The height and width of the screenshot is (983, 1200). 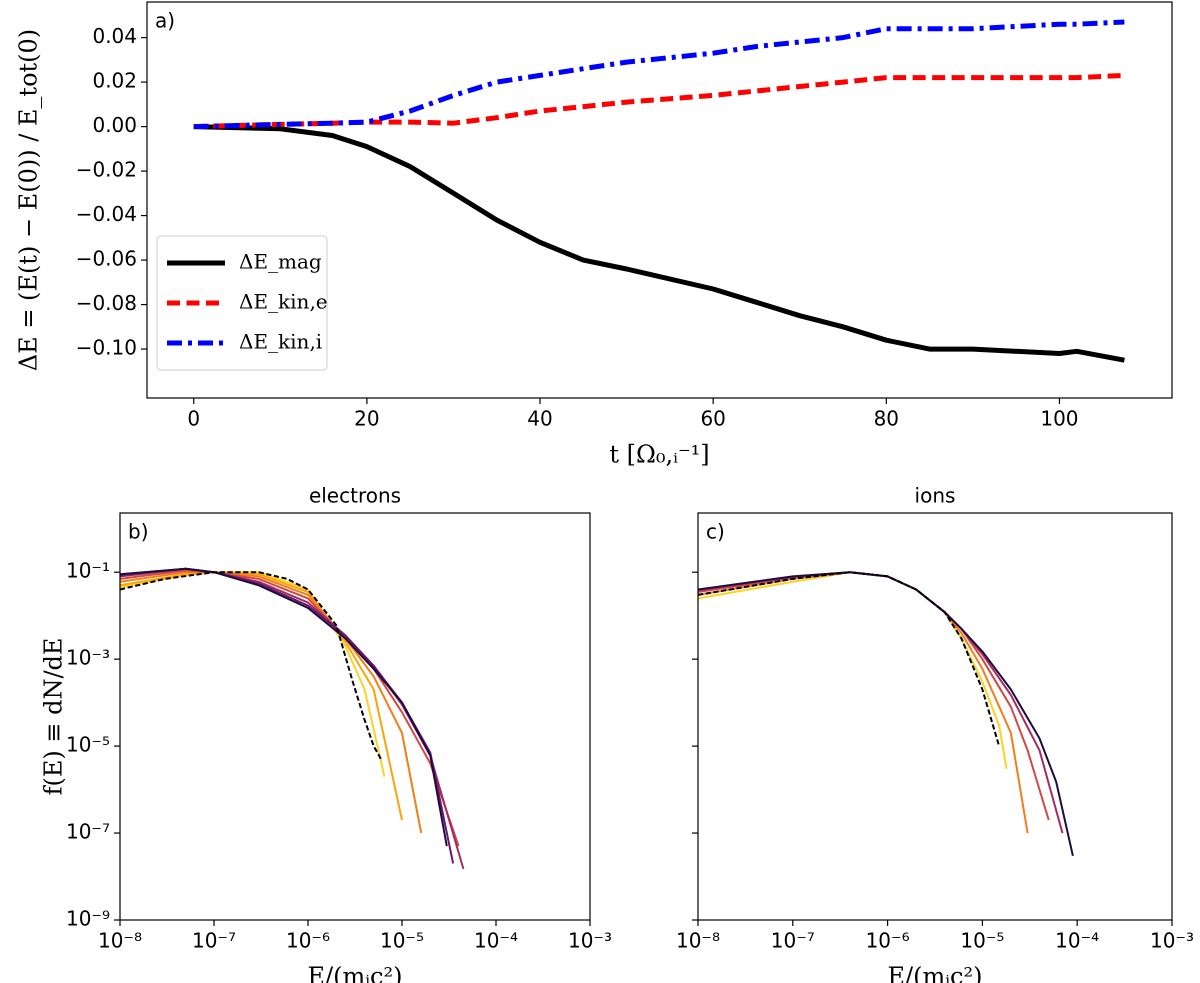 What do you see at coordinates (366, 419) in the screenshot?
I see `x-tick-label: 20` at bounding box center [366, 419].